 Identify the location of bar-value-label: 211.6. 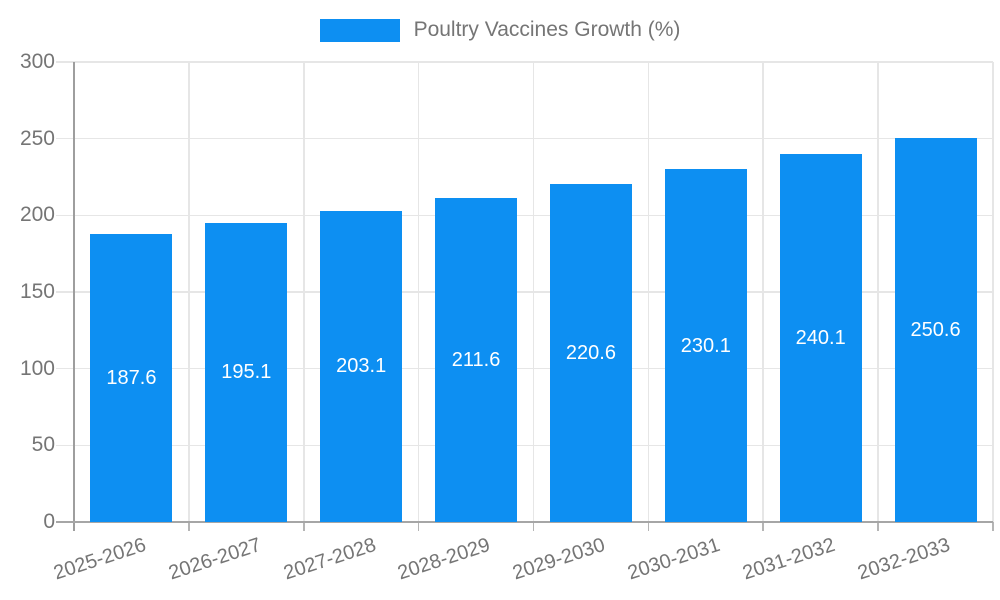
(476, 359).